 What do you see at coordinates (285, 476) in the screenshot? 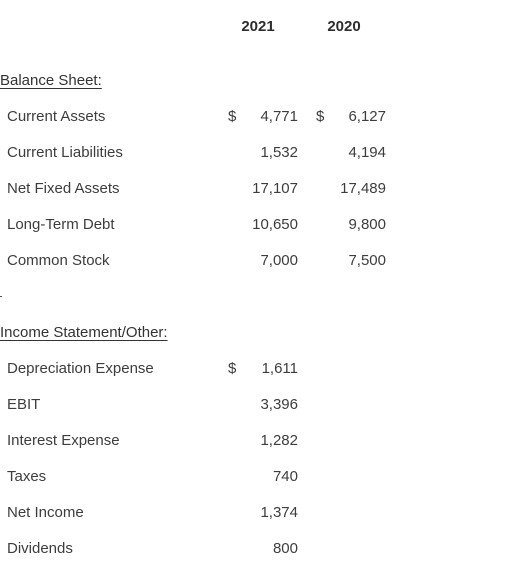
I see `value-2021: 740` at bounding box center [285, 476].